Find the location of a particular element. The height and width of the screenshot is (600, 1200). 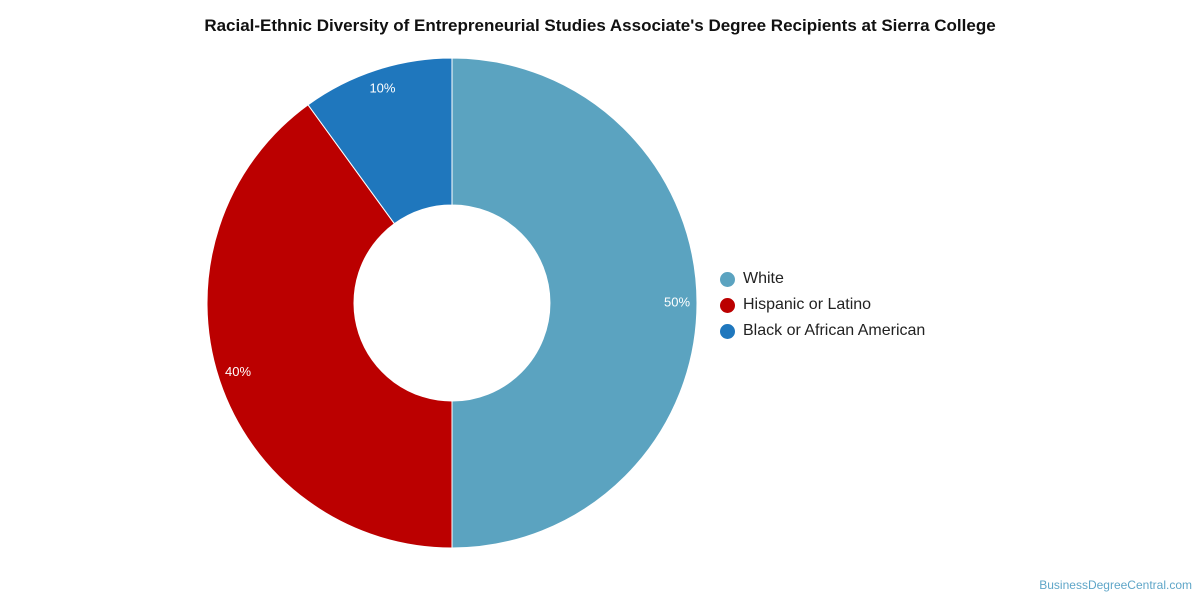

legend-item-white: White is located at coordinates (822, 279).